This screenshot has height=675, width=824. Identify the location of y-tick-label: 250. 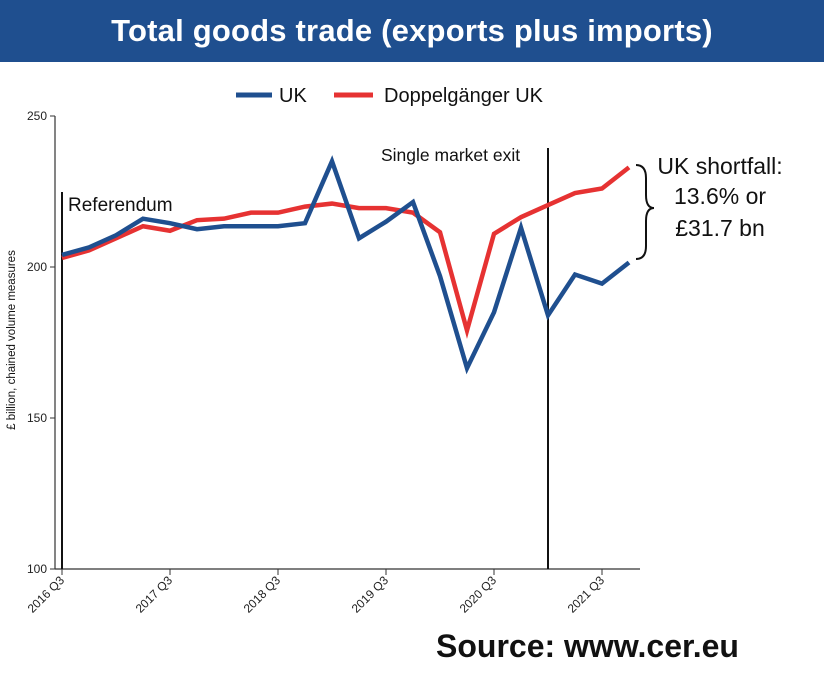
(37, 116).